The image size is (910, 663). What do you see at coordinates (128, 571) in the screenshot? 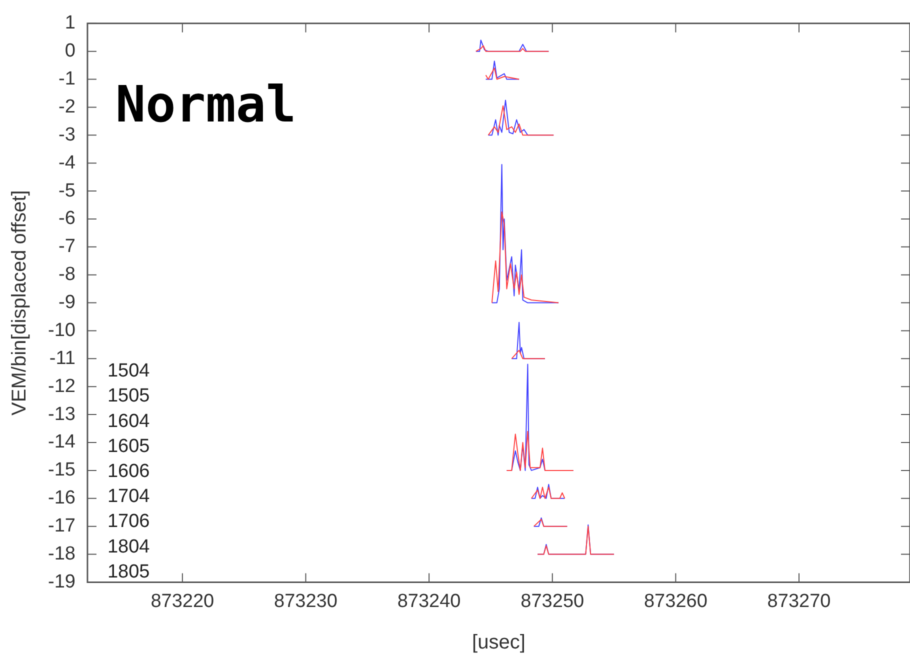
I see `annotation: 1805` at bounding box center [128, 571].